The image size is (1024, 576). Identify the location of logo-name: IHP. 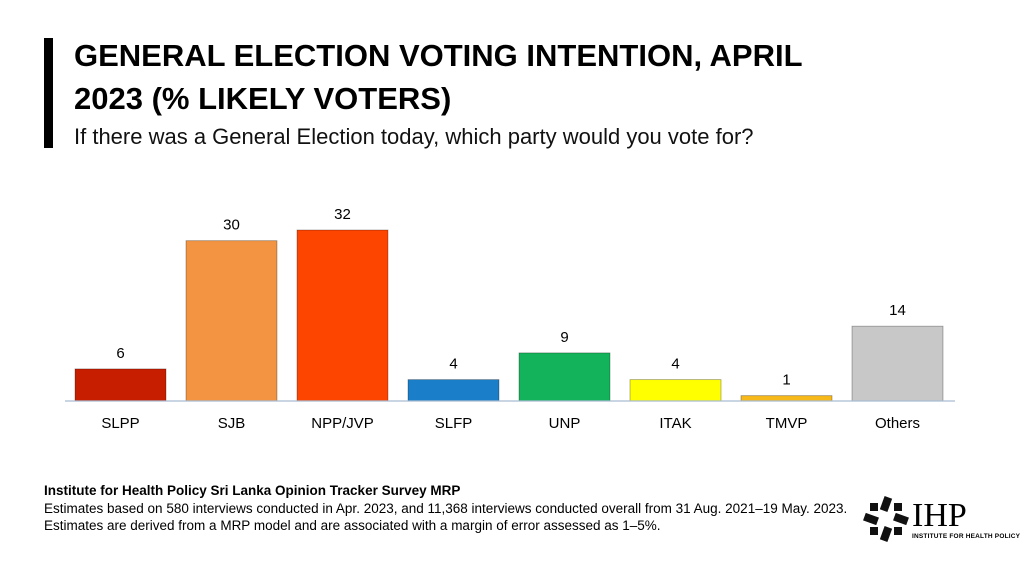
(939, 515).